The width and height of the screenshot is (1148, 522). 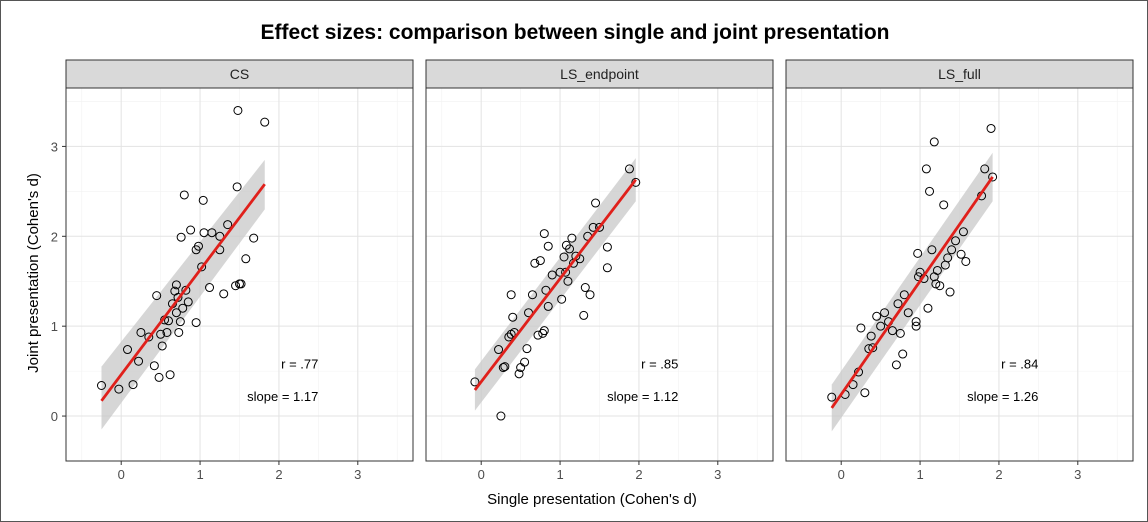 I want to click on r-annotation: r = .85, so click(x=659, y=363).